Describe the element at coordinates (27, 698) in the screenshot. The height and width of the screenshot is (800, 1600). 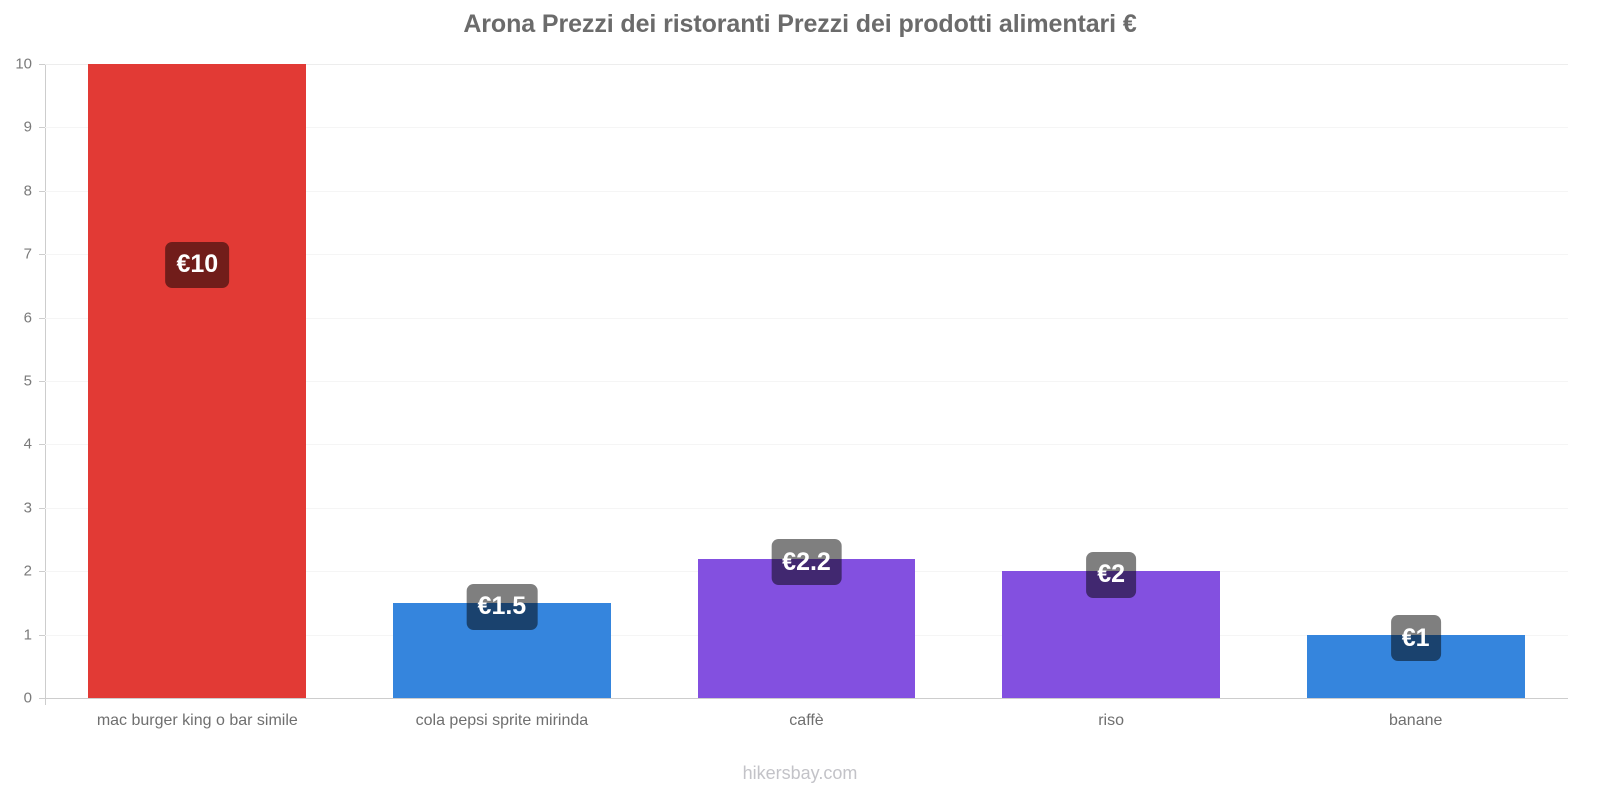
I see `y-axis-tick-label: 0` at that location.